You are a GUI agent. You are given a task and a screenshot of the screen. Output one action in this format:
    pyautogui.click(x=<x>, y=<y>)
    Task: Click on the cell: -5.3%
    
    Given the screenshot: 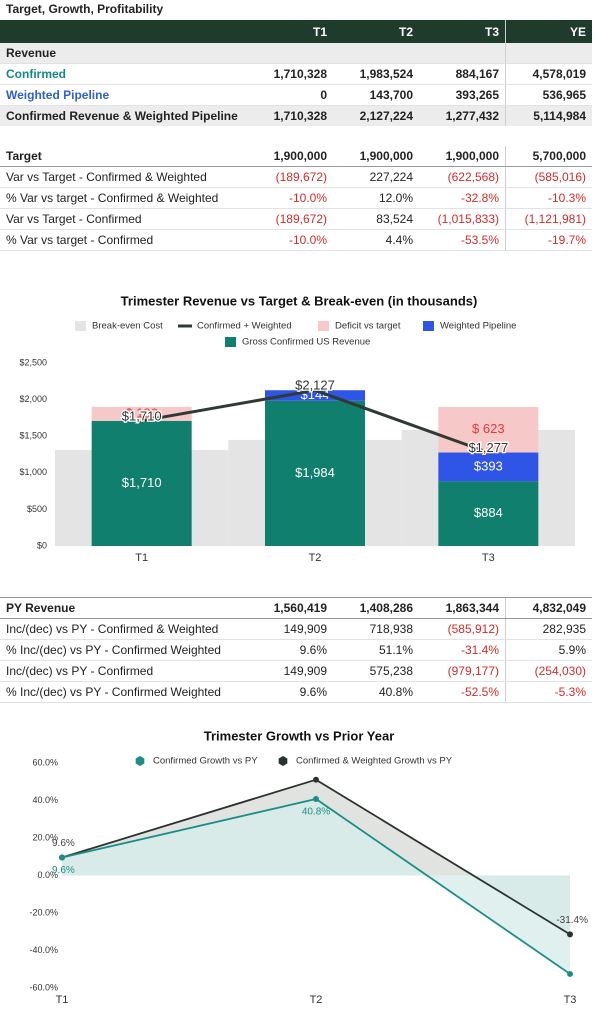 What is the action you would take?
    pyautogui.click(x=548, y=692)
    